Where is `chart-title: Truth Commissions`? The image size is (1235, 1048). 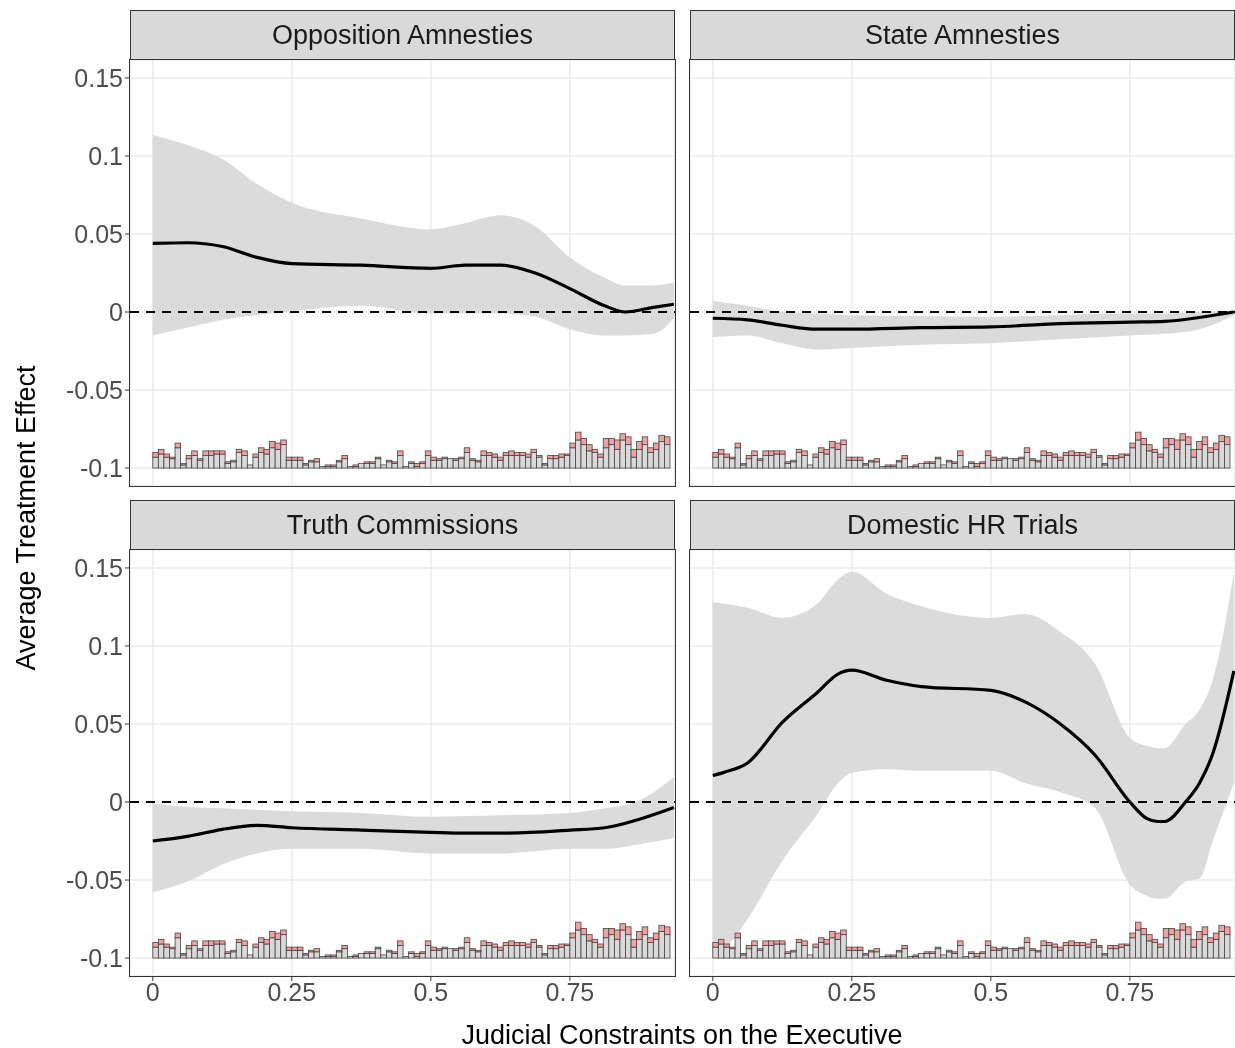
chart-title: Truth Commissions is located at coordinates (402, 525).